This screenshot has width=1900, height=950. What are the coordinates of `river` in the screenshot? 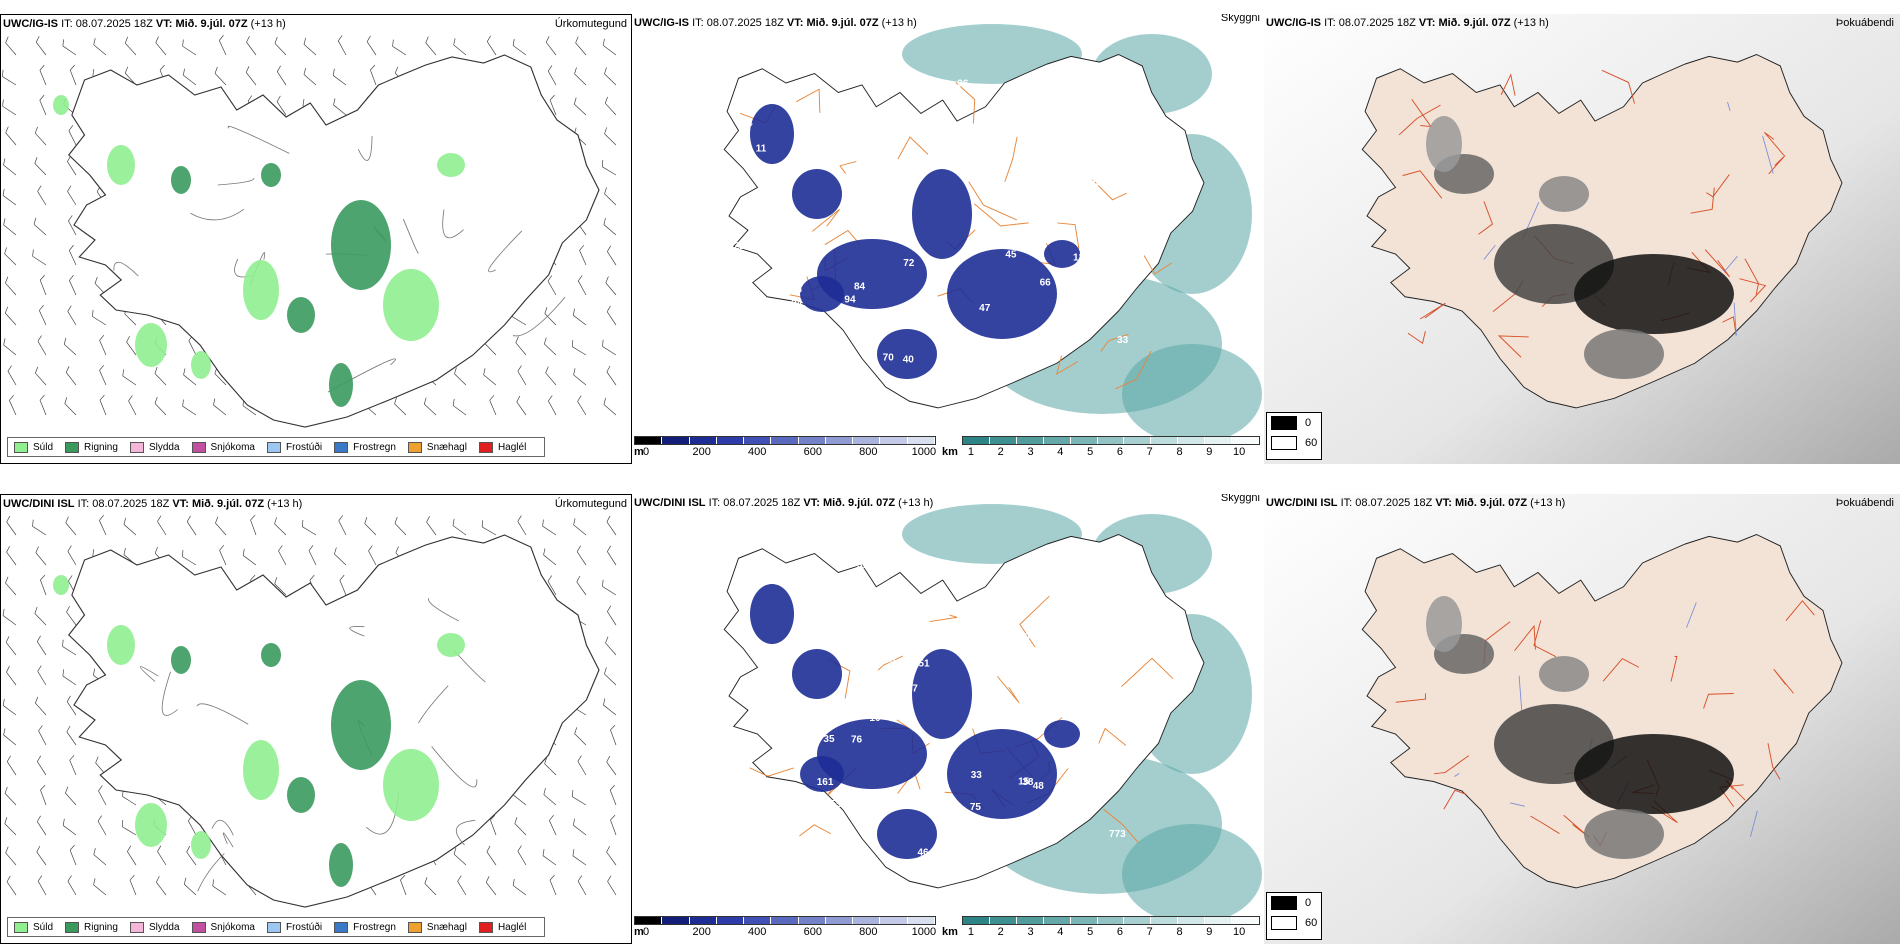 It's located at (1691, 615).